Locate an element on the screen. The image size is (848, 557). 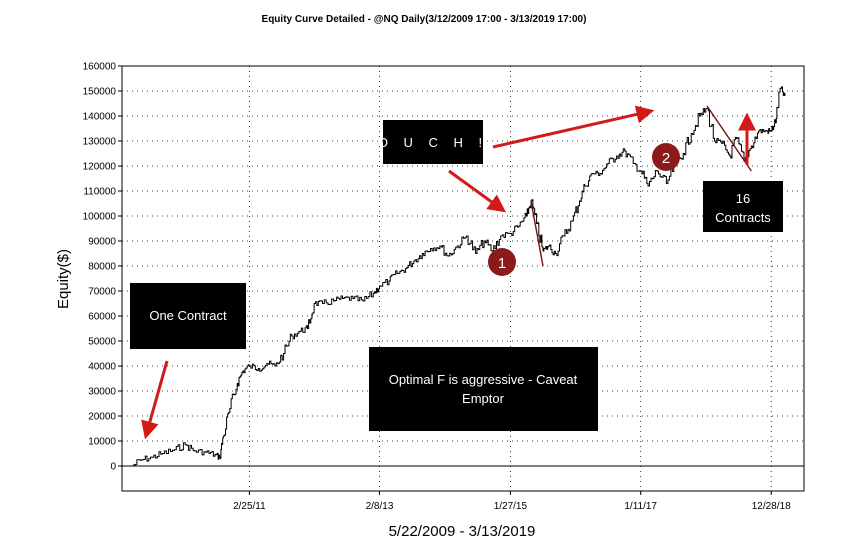
contracts-label-line2: Contracts is located at coordinates (743, 217).